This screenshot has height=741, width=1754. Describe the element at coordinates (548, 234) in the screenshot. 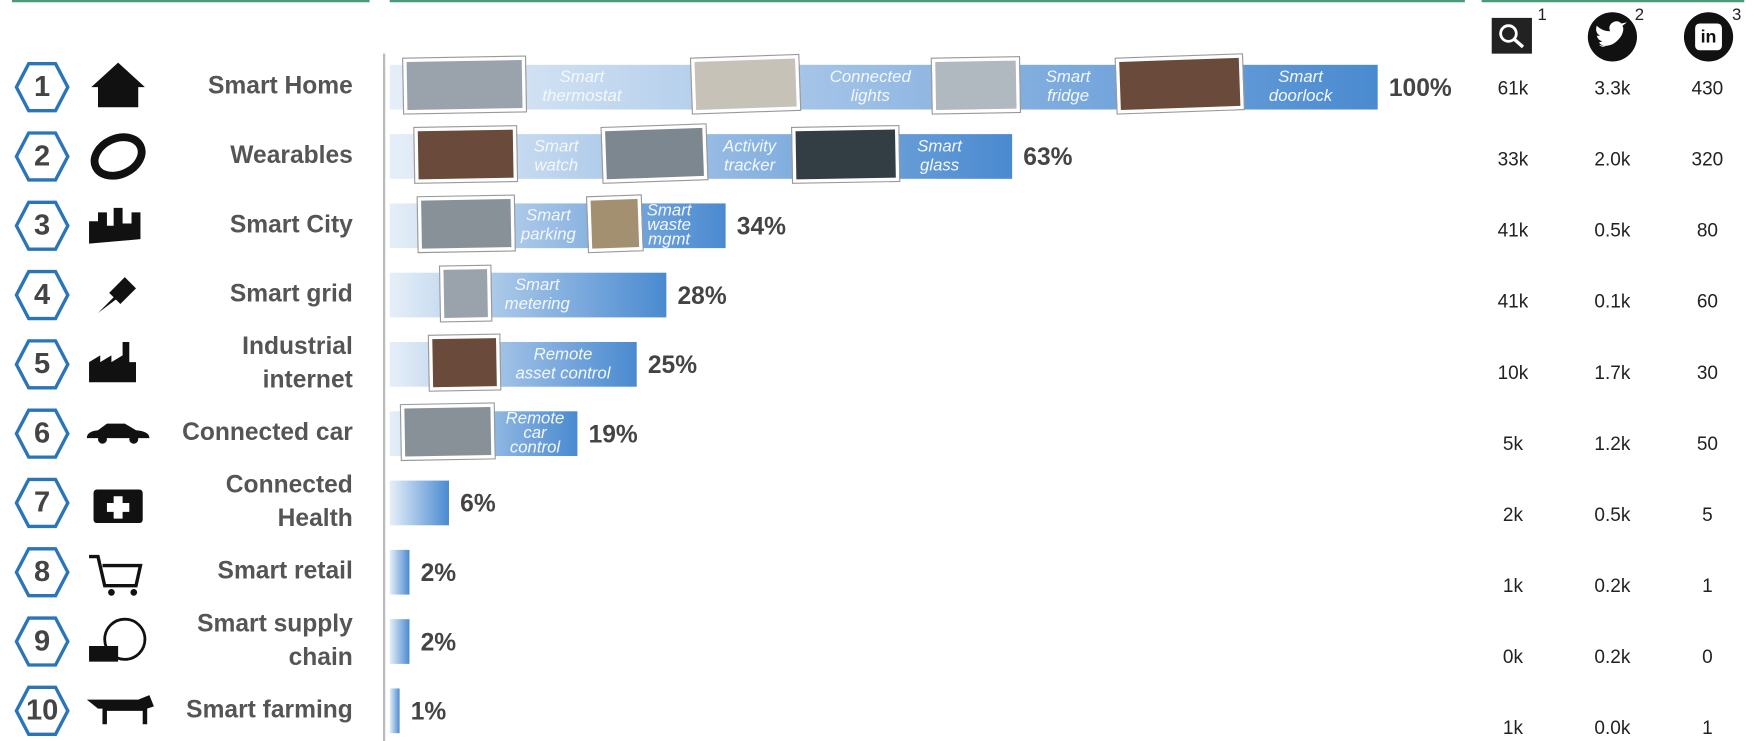

I see `item-label: parking` at that location.